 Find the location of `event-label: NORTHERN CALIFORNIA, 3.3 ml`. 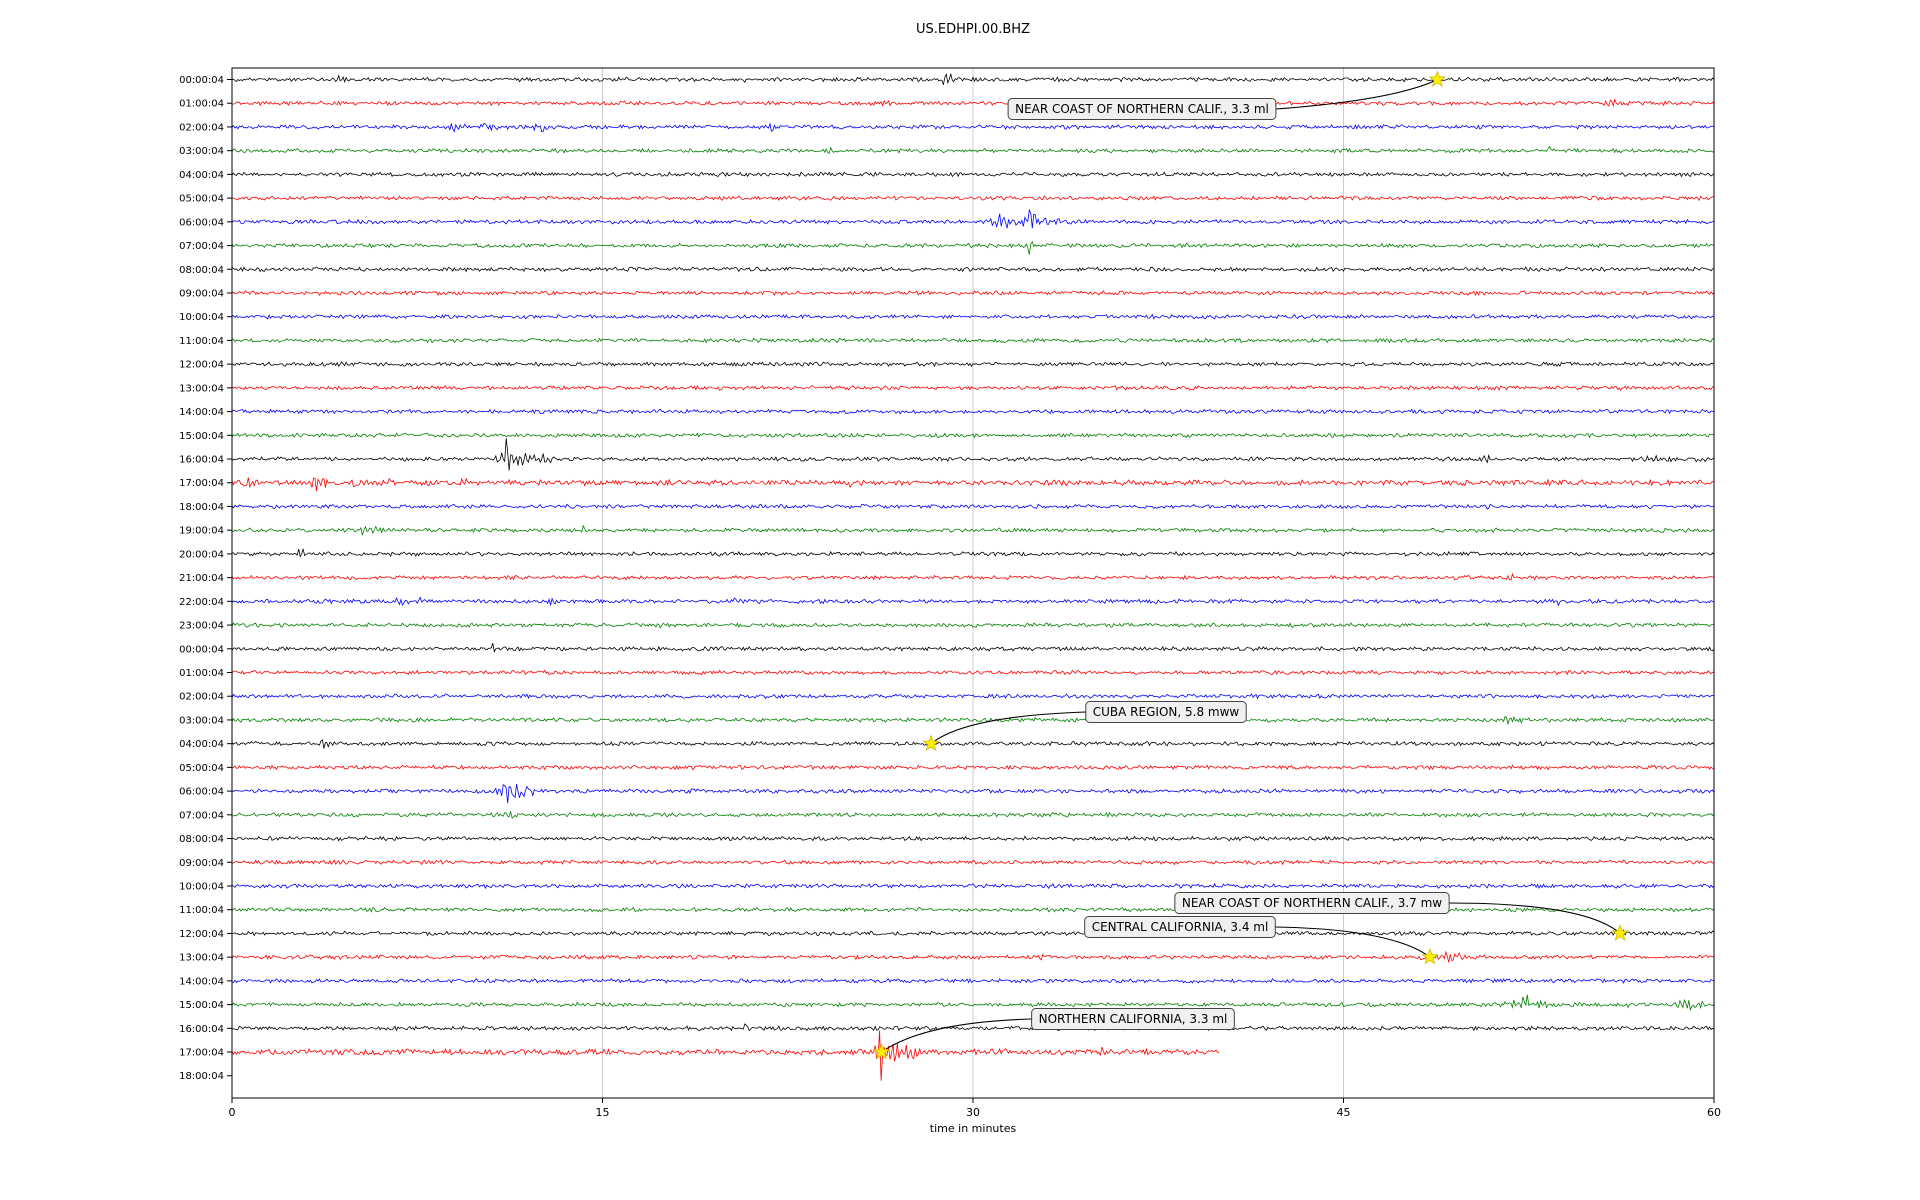

event-label: NORTHERN CALIFORNIA, 3.3 ml is located at coordinates (1133, 1019).